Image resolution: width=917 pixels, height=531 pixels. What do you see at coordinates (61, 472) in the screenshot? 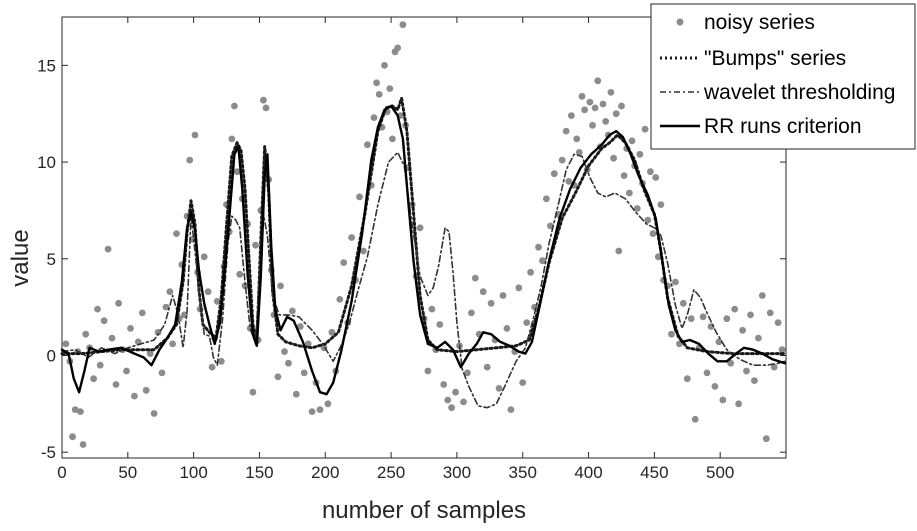
I see `x-tick-label: 0` at bounding box center [61, 472].